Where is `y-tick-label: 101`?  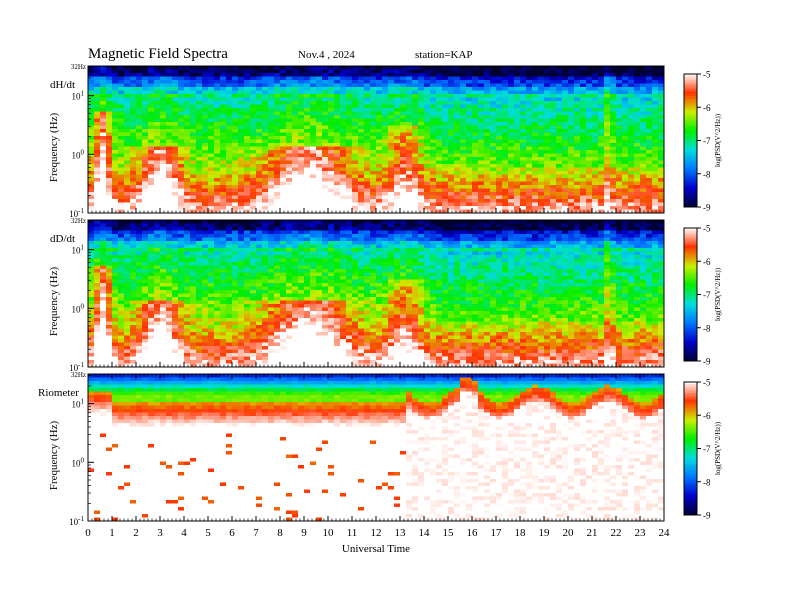 y-tick-label: 101 is located at coordinates (78, 96).